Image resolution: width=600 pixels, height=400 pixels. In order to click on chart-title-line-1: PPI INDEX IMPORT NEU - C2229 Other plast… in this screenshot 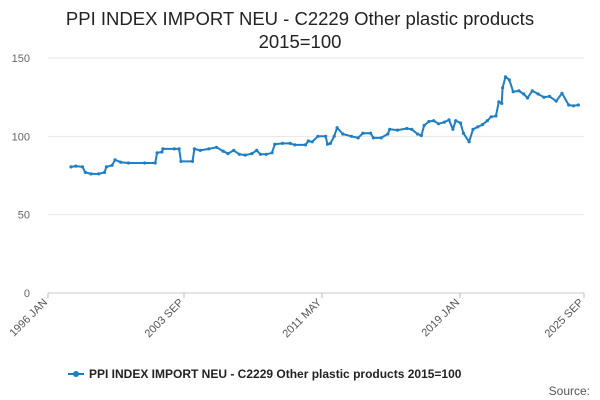, I will do `click(300, 18)`.